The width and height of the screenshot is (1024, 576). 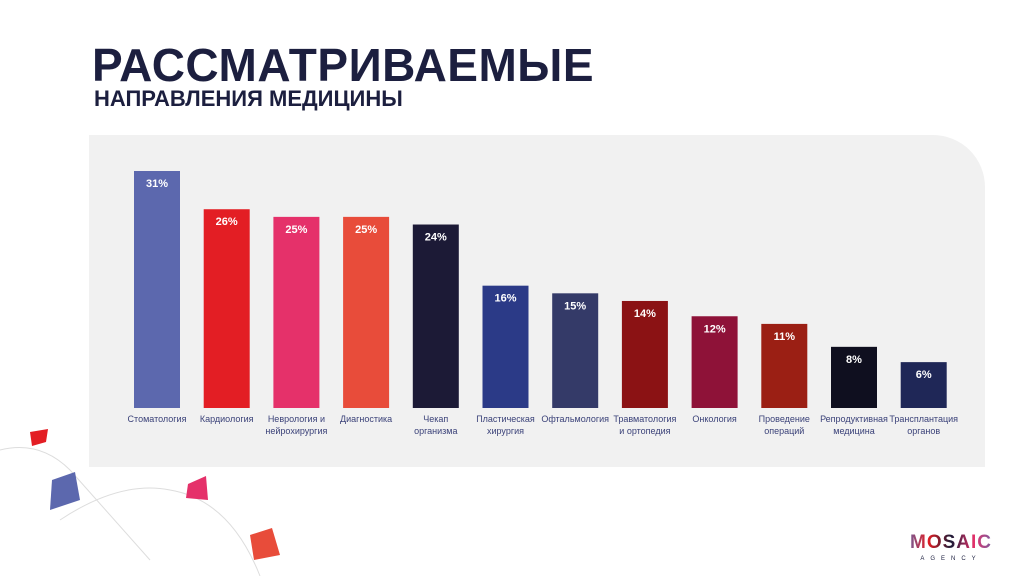 I want to click on bar-value-label: 15%, so click(x=575, y=306).